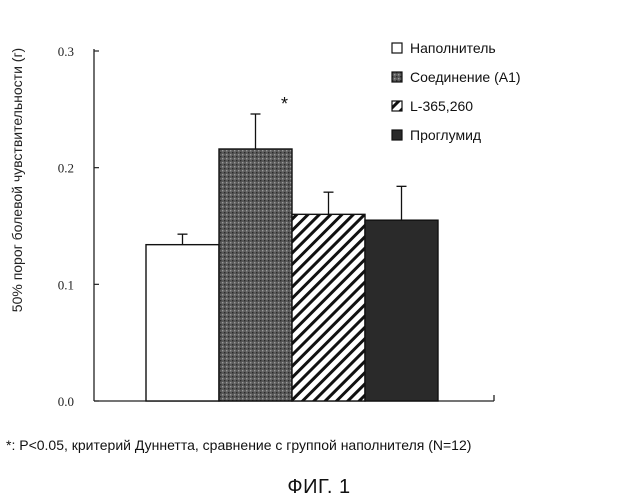 Image resolution: width=638 pixels, height=500 pixels. I want to click on y-axis-label: 50% порог болевой чувствительности (г), so click(17, 180).